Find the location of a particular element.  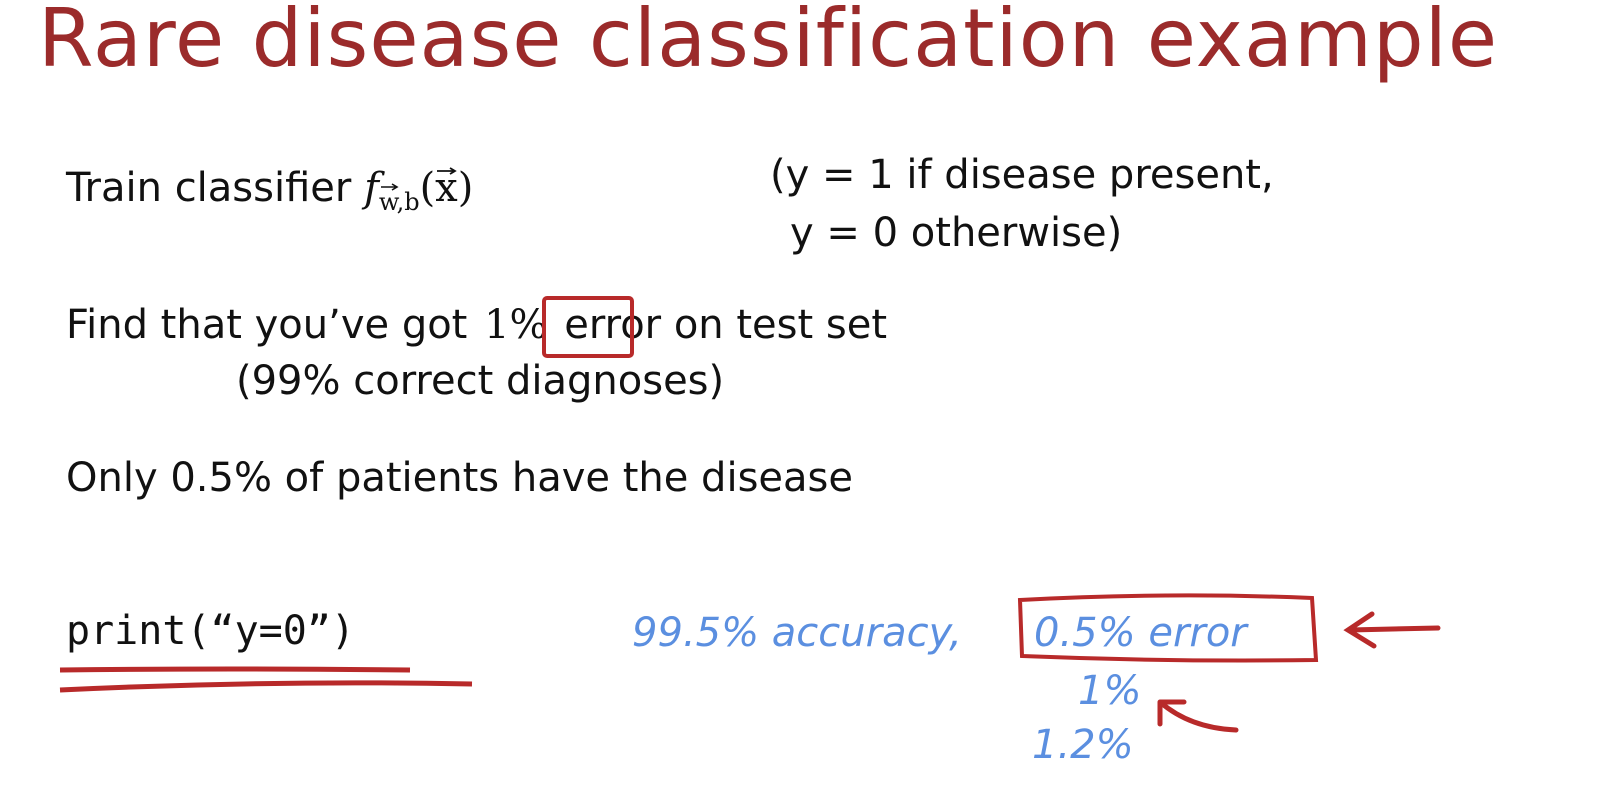

red-box-1pct is located at coordinates (588, 327).